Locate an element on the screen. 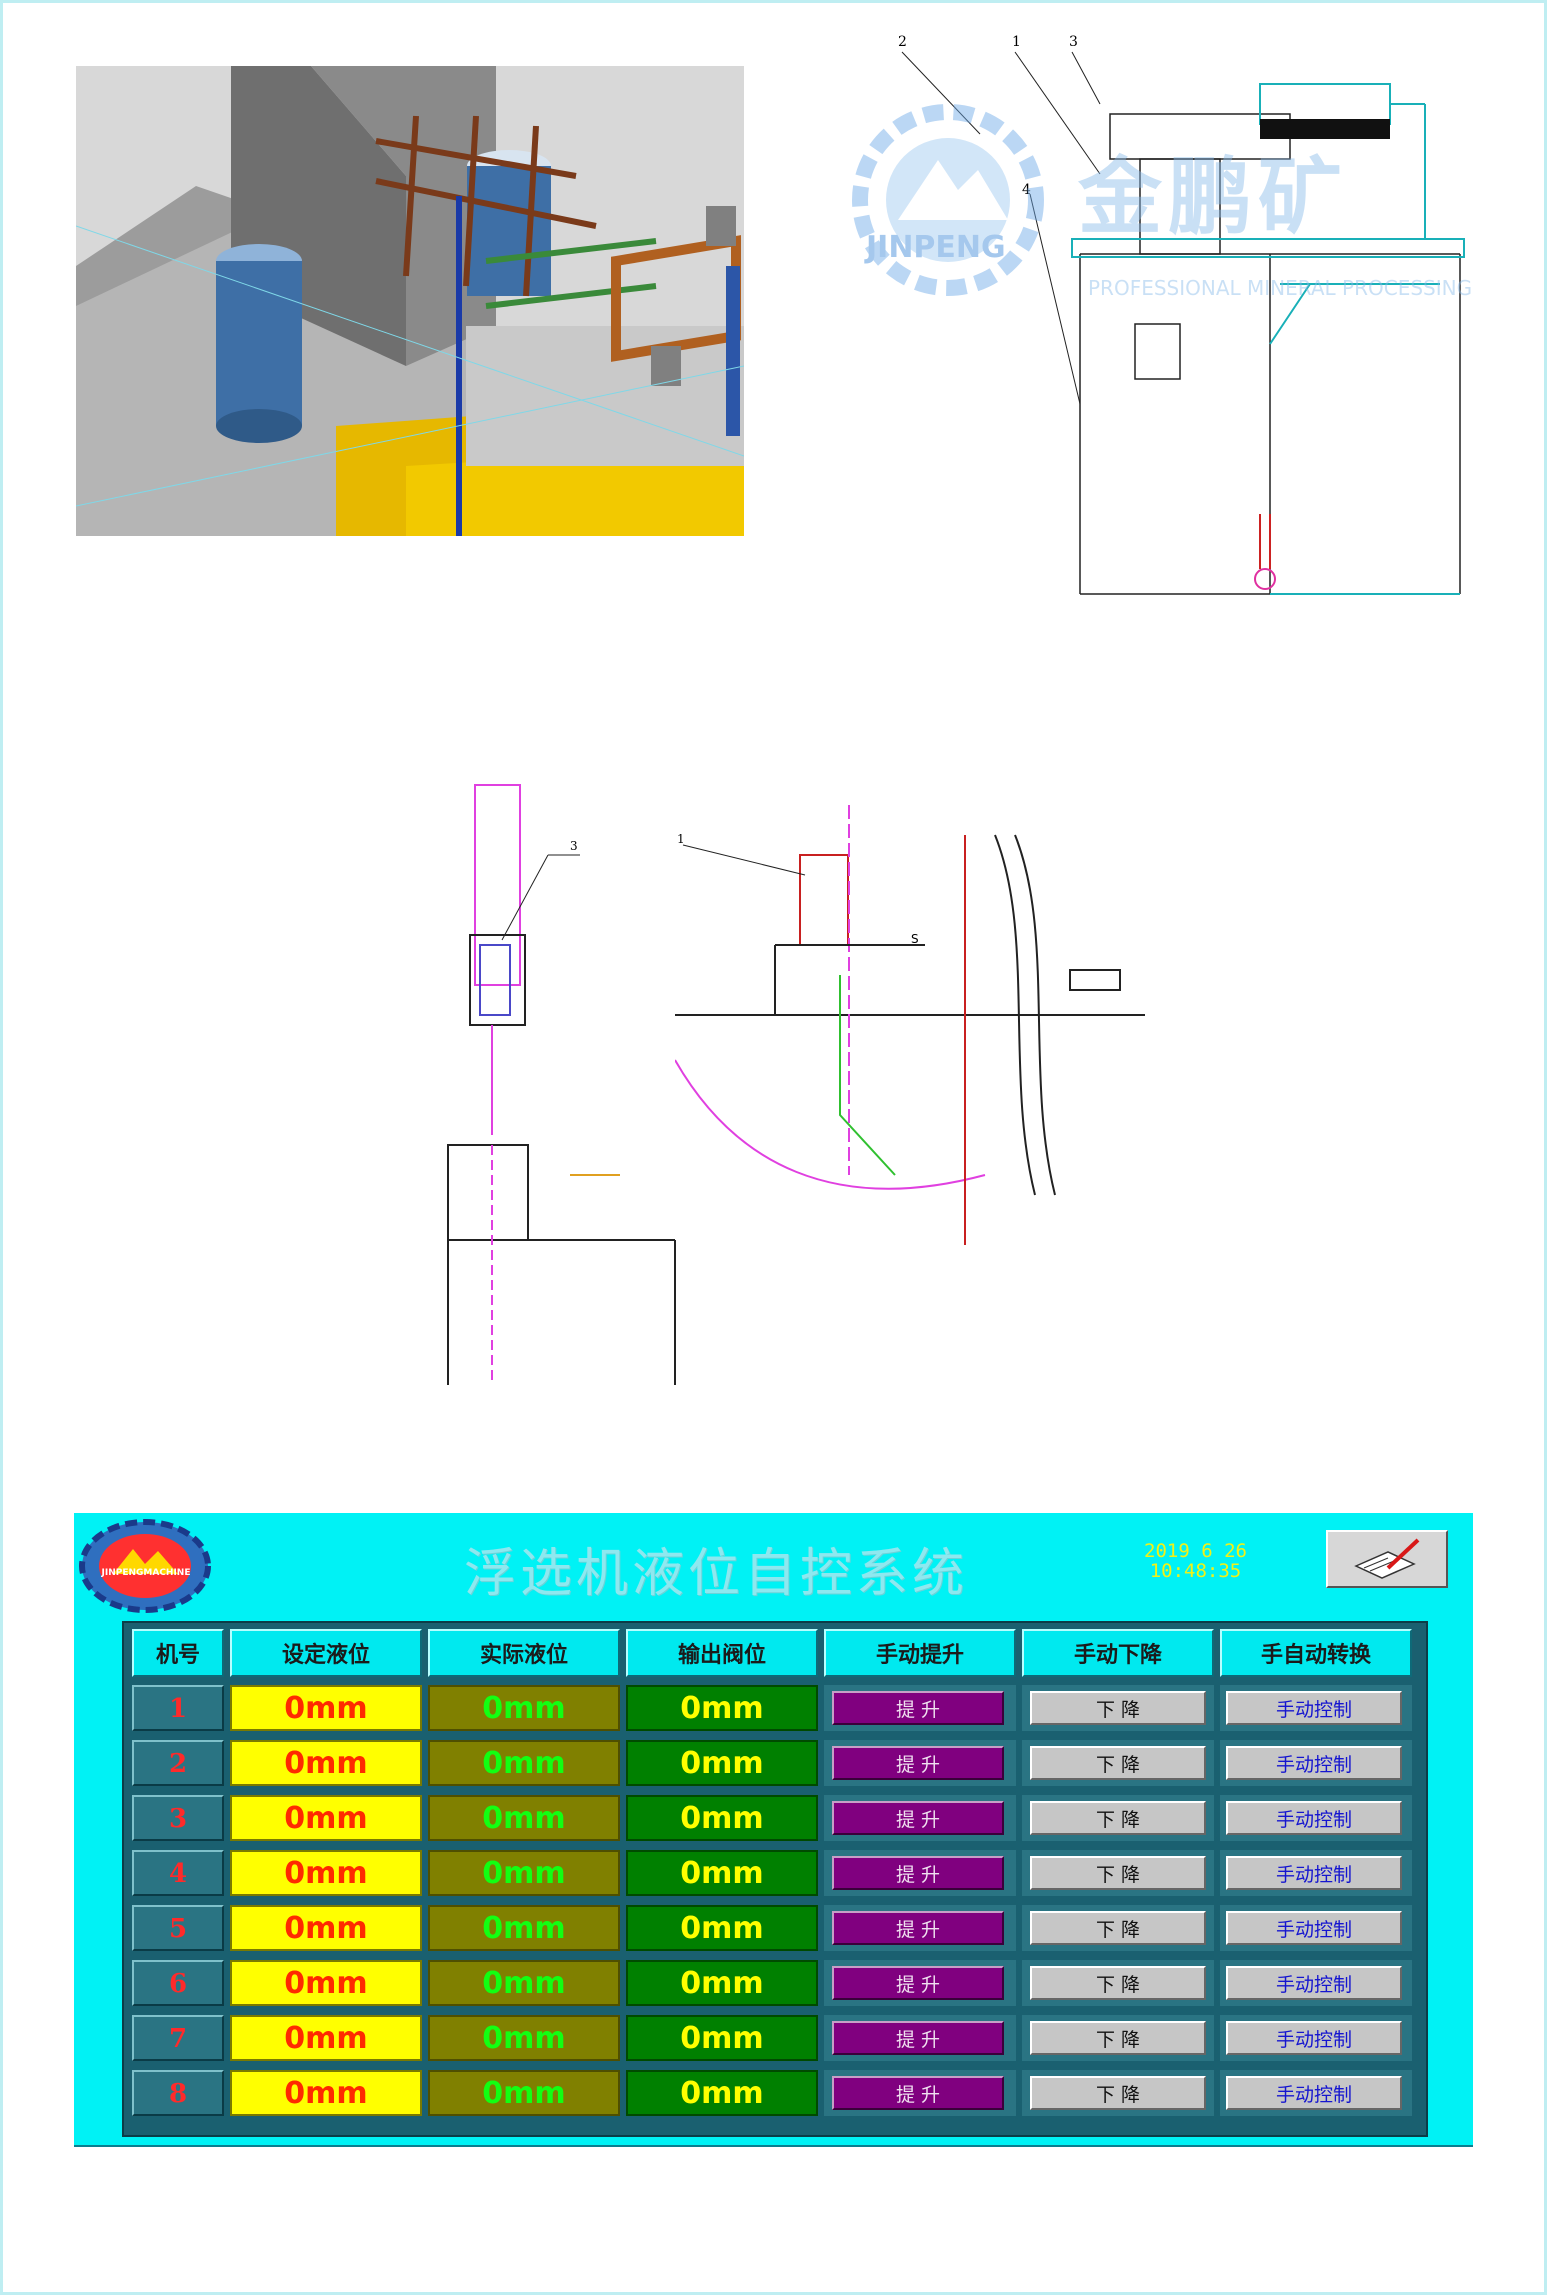 This screenshot has height=2295, width=1547. front-view-drawing: 2 1 3 4 is located at coordinates (1181, 314).